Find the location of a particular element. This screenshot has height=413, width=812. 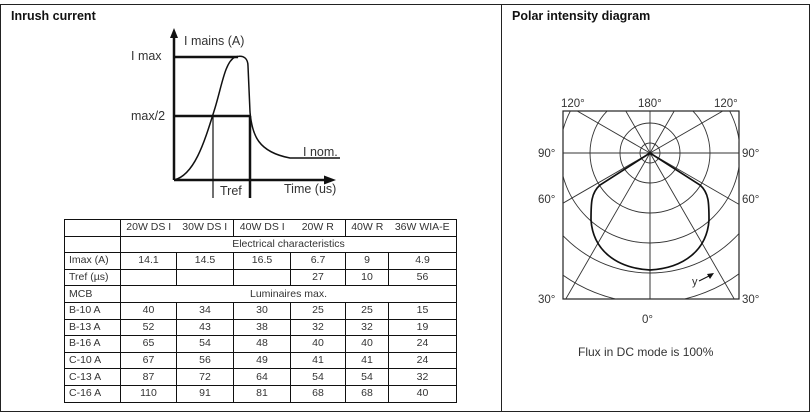

y-axis-label: I mains (A) is located at coordinates (214, 41).